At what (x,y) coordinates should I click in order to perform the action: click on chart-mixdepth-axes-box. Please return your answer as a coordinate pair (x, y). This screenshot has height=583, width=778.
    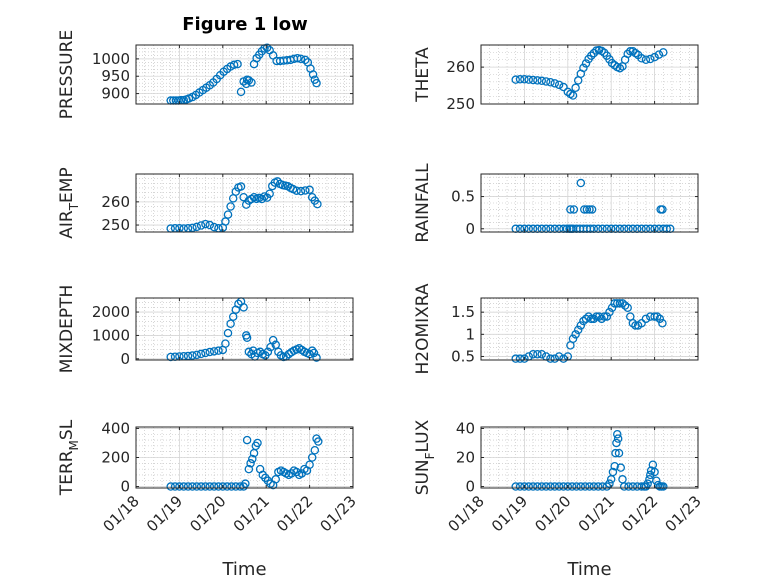
    Looking at the image, I should click on (244, 329).